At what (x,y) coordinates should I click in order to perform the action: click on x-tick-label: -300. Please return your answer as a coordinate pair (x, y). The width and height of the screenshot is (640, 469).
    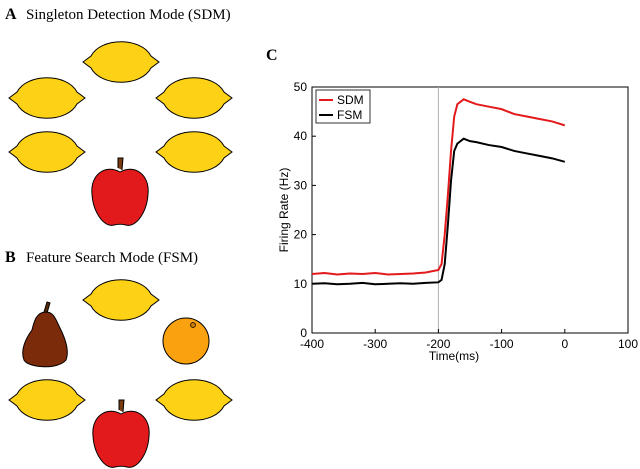
    Looking at the image, I should click on (375, 344).